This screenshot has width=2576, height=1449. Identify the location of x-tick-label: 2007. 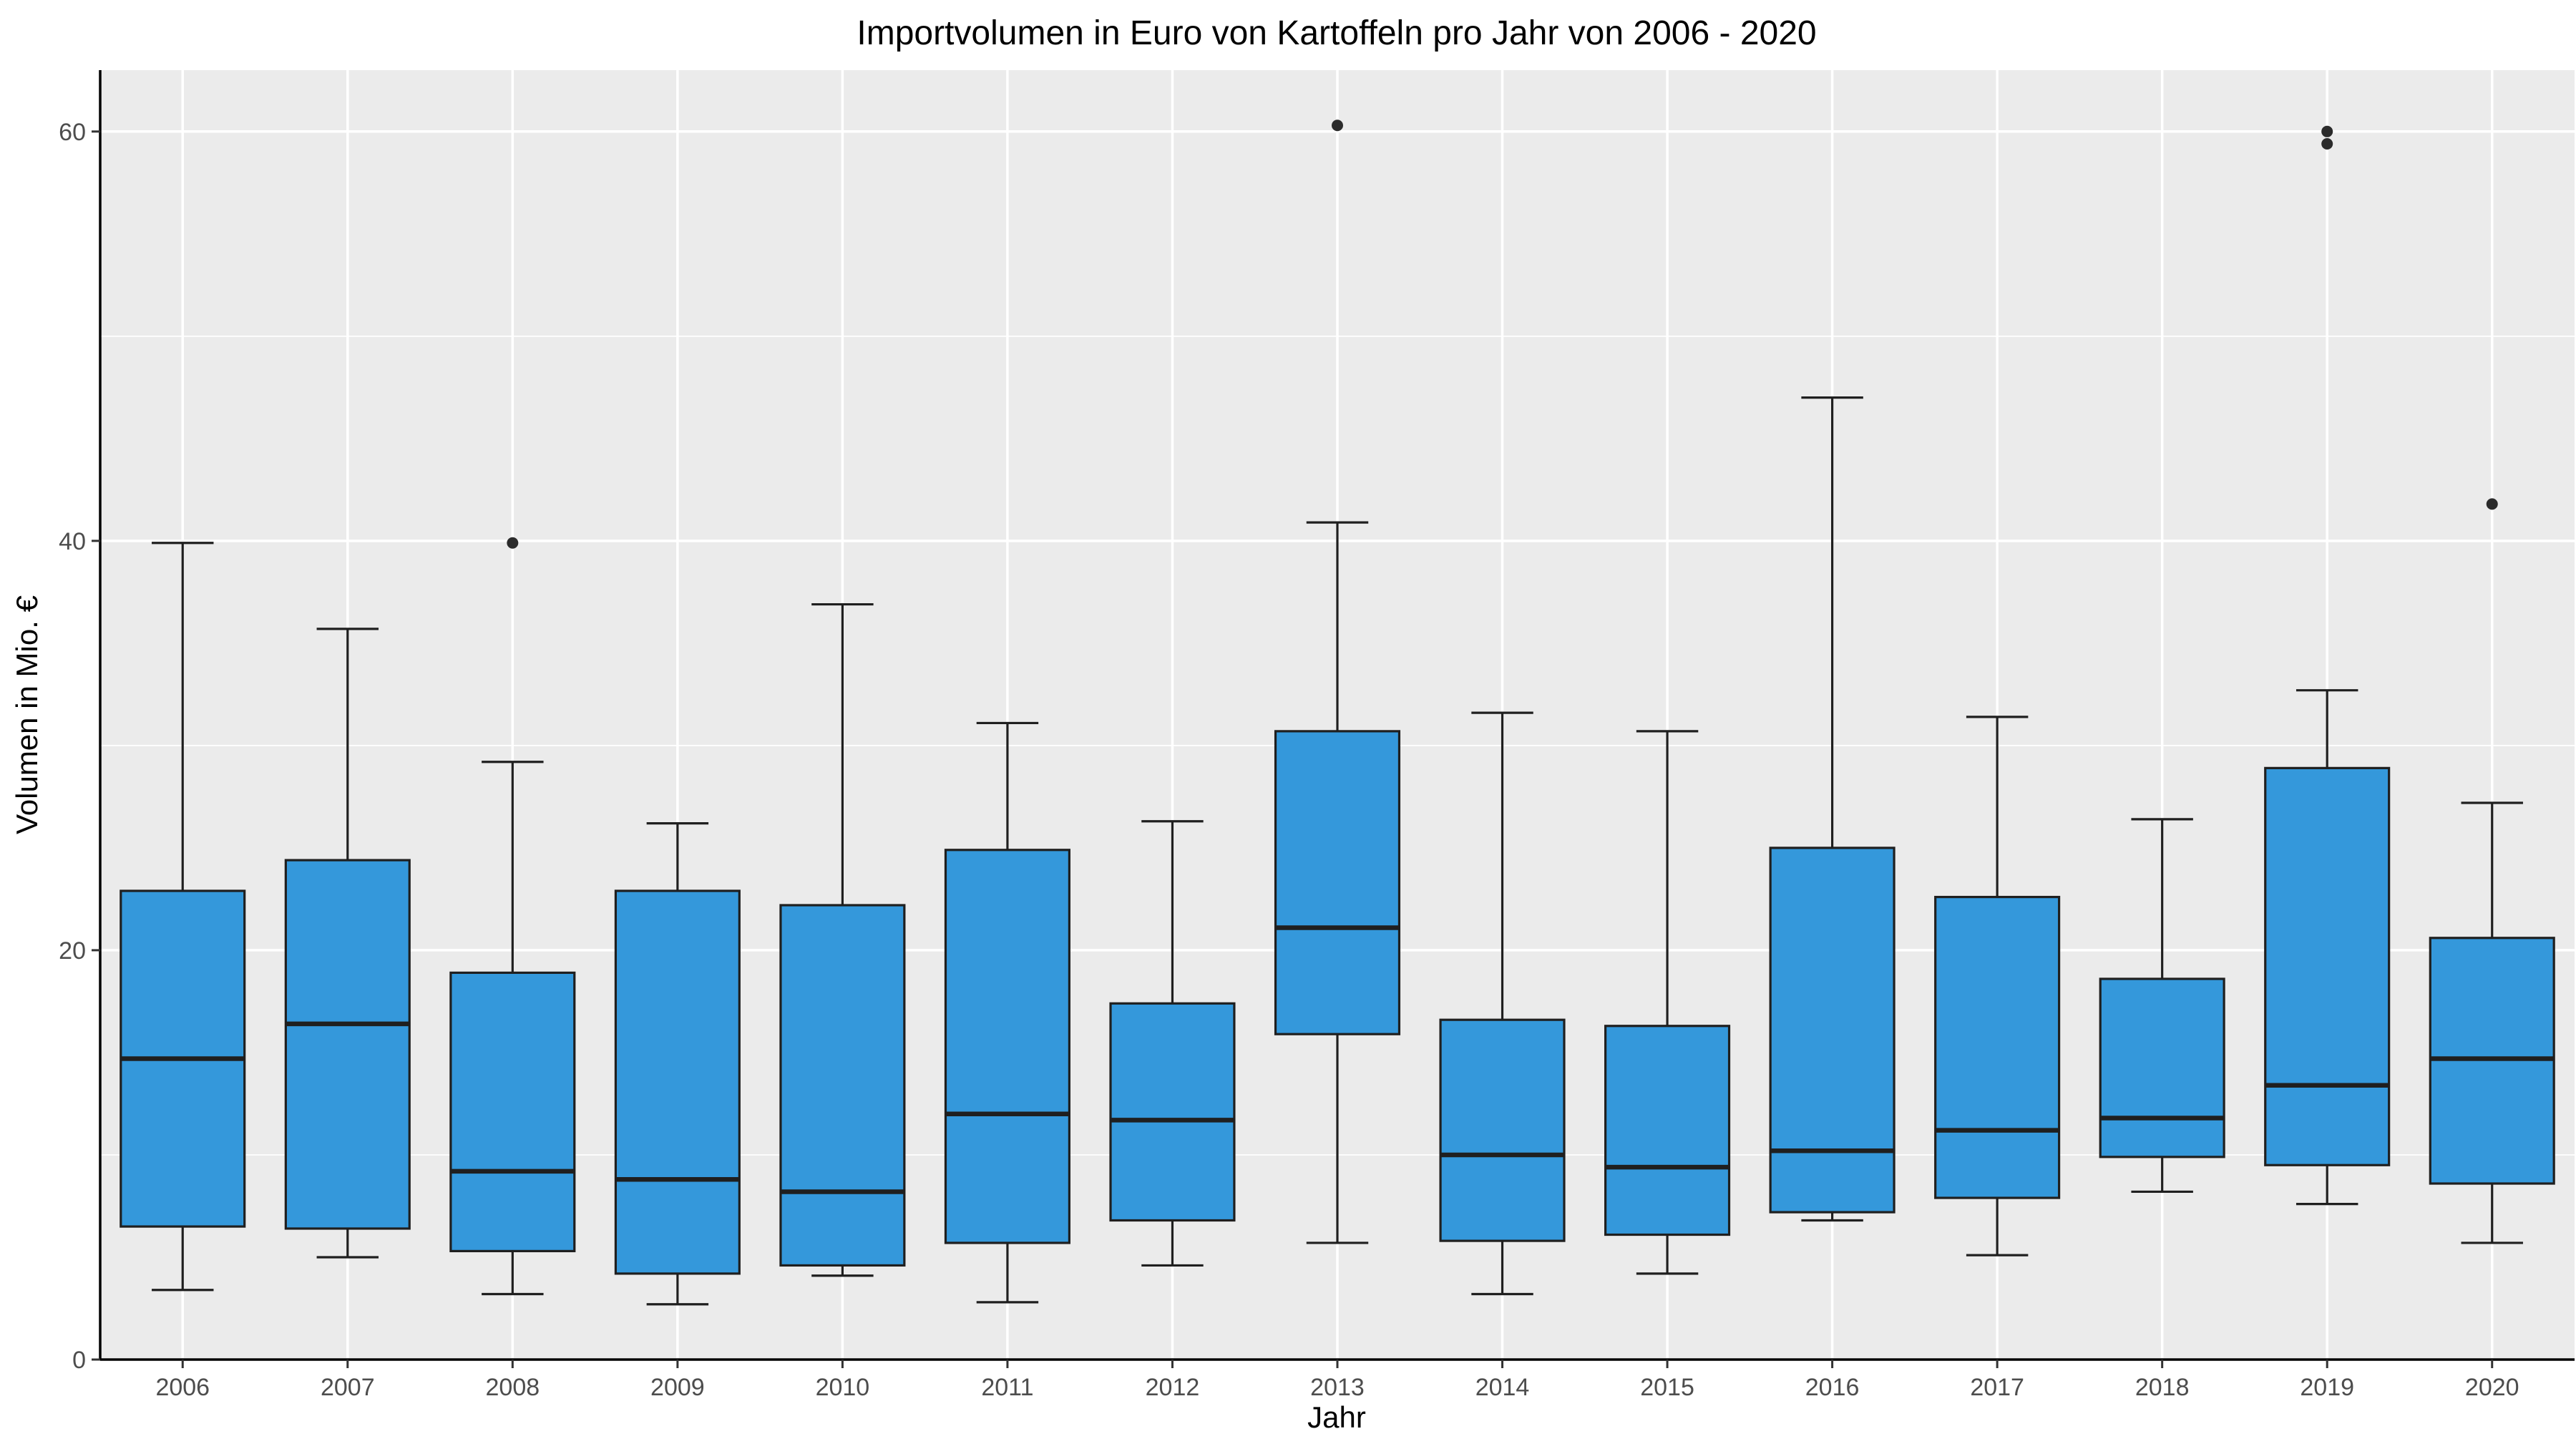
(348, 1387).